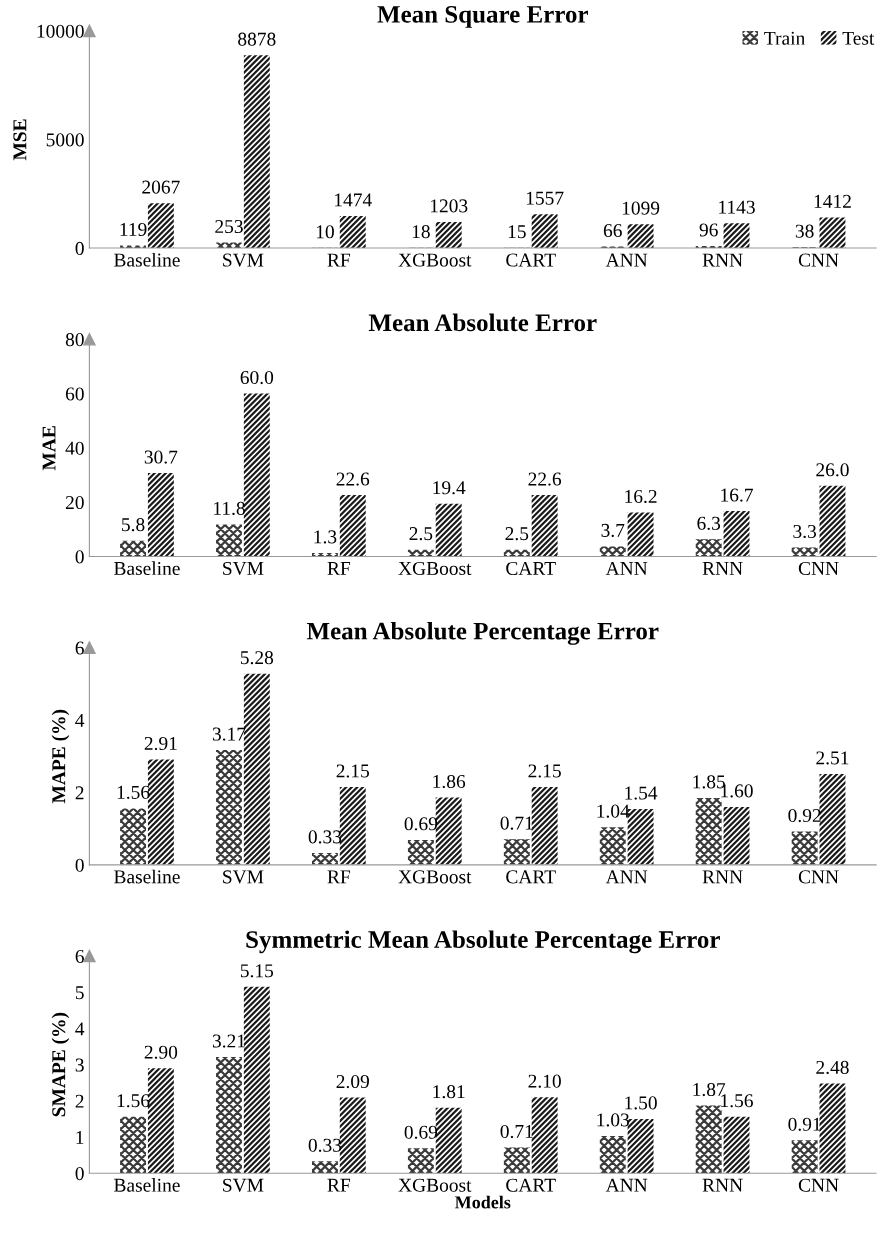  What do you see at coordinates (832, 201) in the screenshot?
I see `data-label: 1412` at bounding box center [832, 201].